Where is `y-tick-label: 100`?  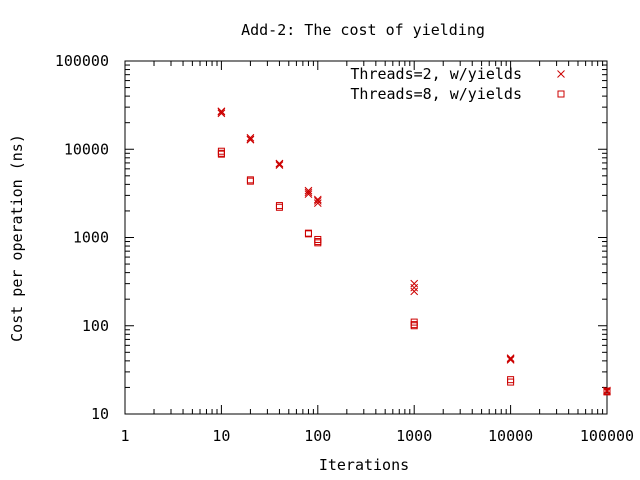 y-tick-label: 100 is located at coordinates (95, 326).